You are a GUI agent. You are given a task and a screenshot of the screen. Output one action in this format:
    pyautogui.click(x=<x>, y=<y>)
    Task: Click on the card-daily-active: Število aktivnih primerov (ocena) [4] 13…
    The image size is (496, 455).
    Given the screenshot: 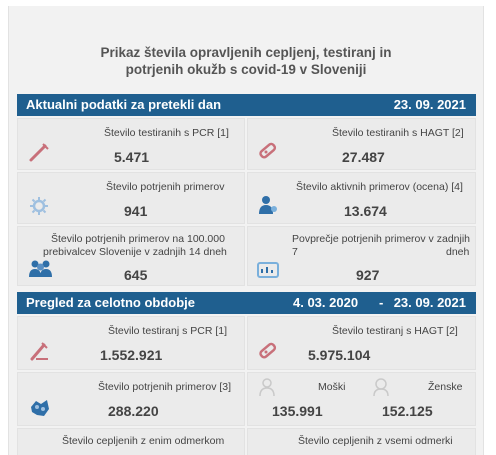 What is the action you would take?
    pyautogui.click(x=361, y=198)
    